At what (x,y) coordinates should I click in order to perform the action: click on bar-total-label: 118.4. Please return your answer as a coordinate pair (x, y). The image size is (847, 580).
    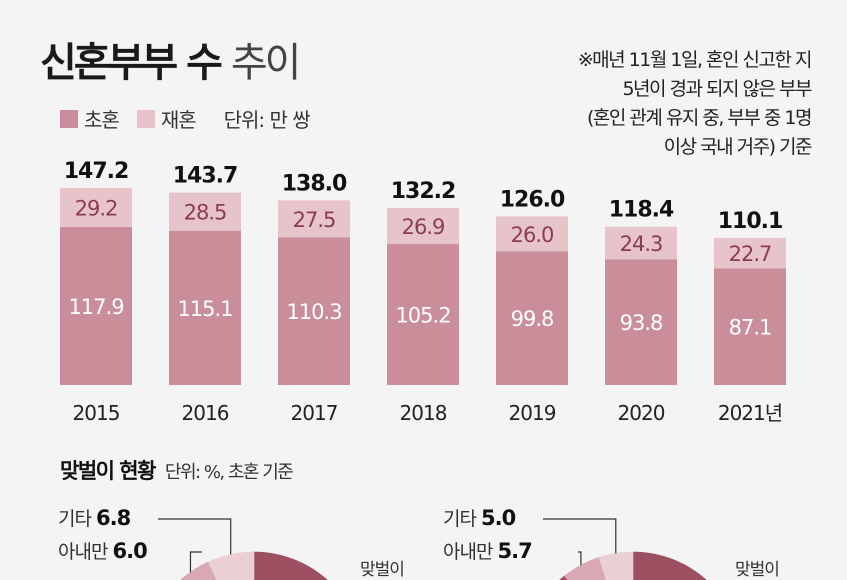
    Looking at the image, I should click on (641, 210).